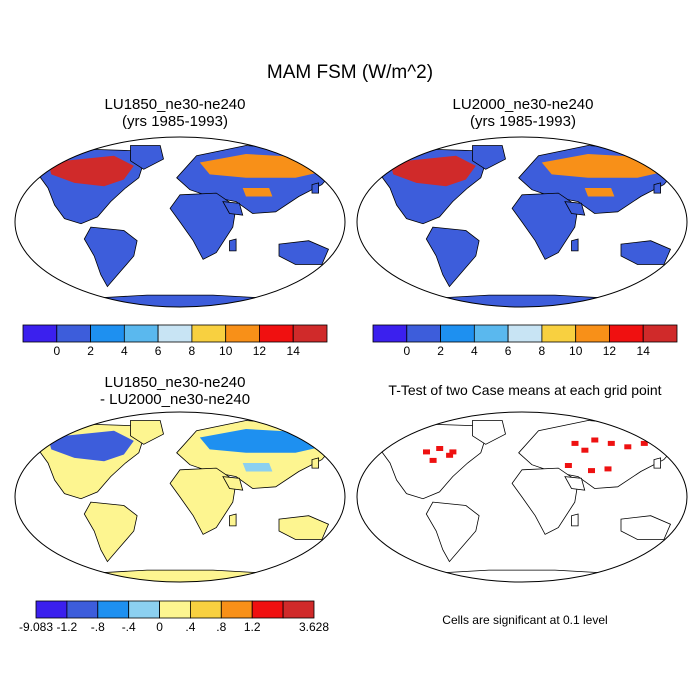 This screenshot has height=700, width=700. What do you see at coordinates (350, 72) in the screenshot?
I see `figure-title: MAM FSM (W/m^2)` at bounding box center [350, 72].